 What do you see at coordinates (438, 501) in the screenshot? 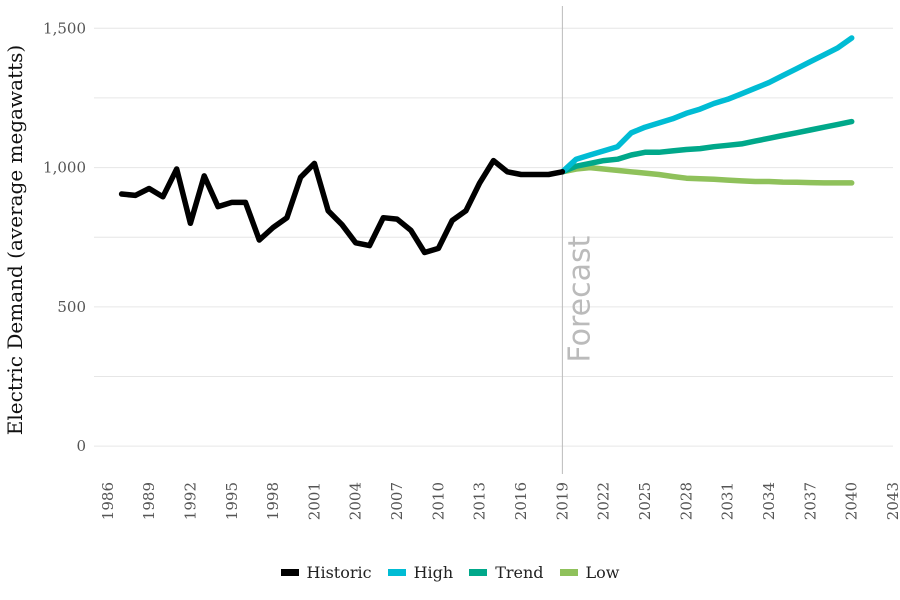
I see `x-tick-label: 2010` at bounding box center [438, 501].